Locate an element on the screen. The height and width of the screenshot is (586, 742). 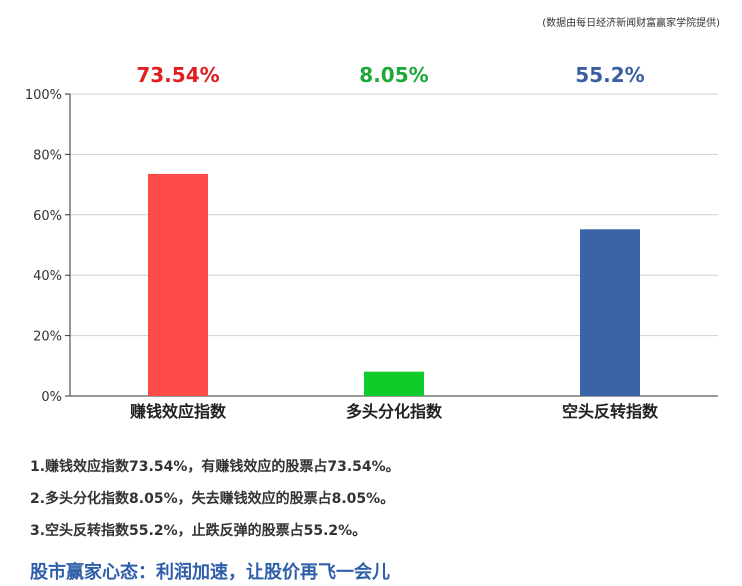
y-tick-label: 20% is located at coordinates (47, 337).